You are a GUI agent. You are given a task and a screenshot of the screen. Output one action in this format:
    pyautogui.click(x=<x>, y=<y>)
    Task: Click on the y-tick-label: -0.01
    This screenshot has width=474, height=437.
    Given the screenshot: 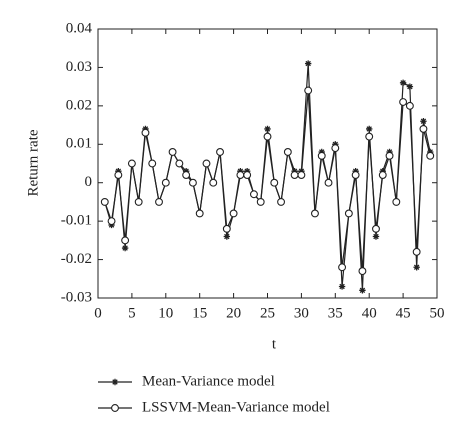 What is the action you would take?
    pyautogui.click(x=76, y=221)
    